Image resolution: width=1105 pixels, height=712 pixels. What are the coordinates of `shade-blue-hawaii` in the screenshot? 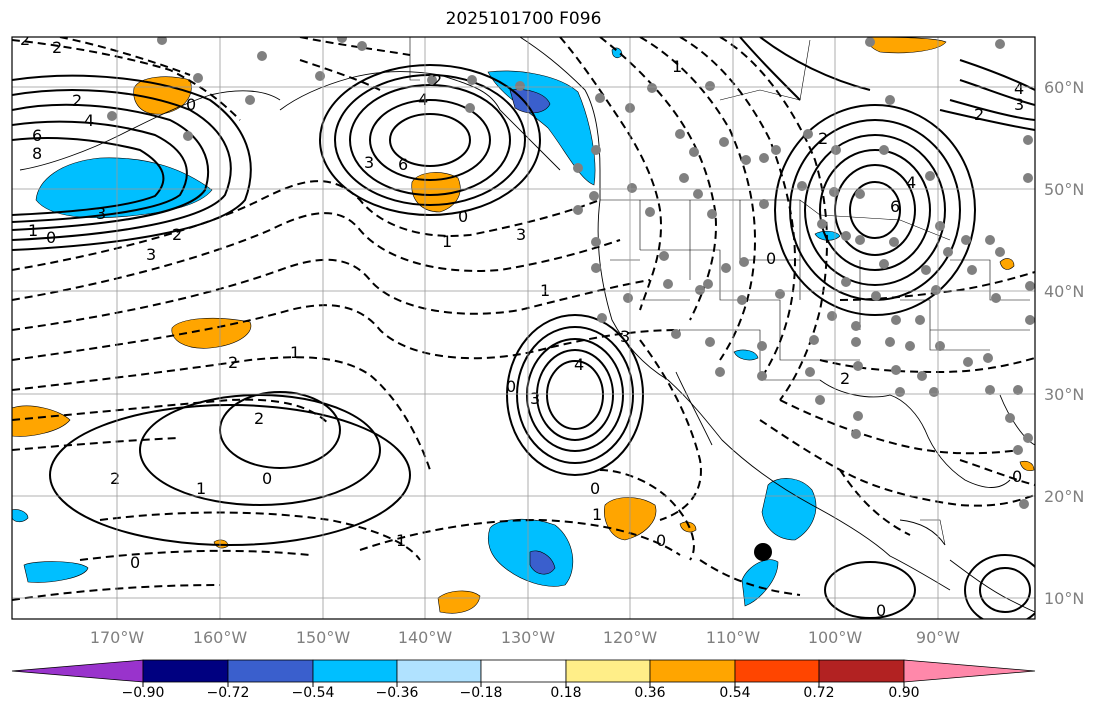 It's located at (56, 572).